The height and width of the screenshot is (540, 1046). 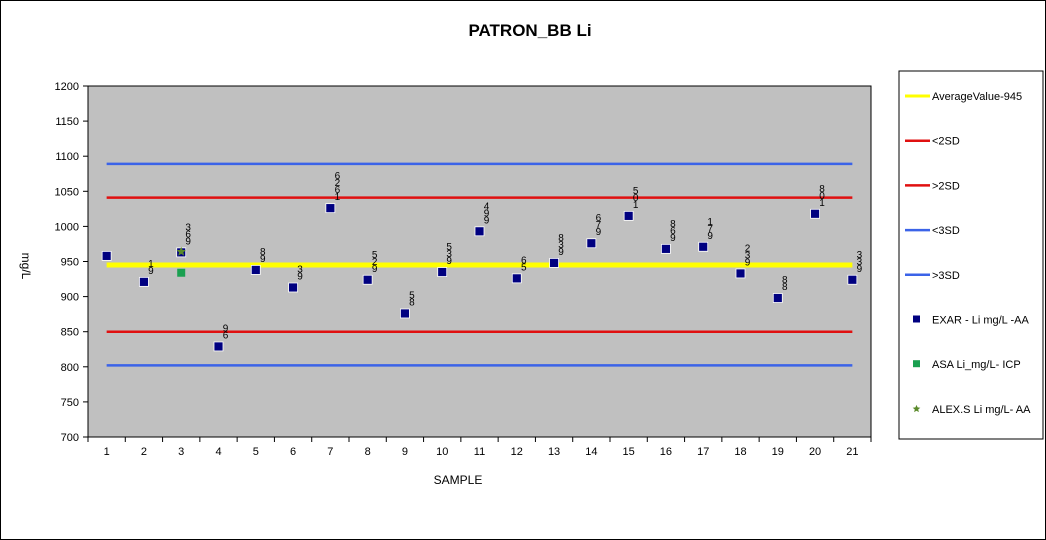 What do you see at coordinates (852, 452) in the screenshot?
I see `x-tick-label: 21` at bounding box center [852, 452].